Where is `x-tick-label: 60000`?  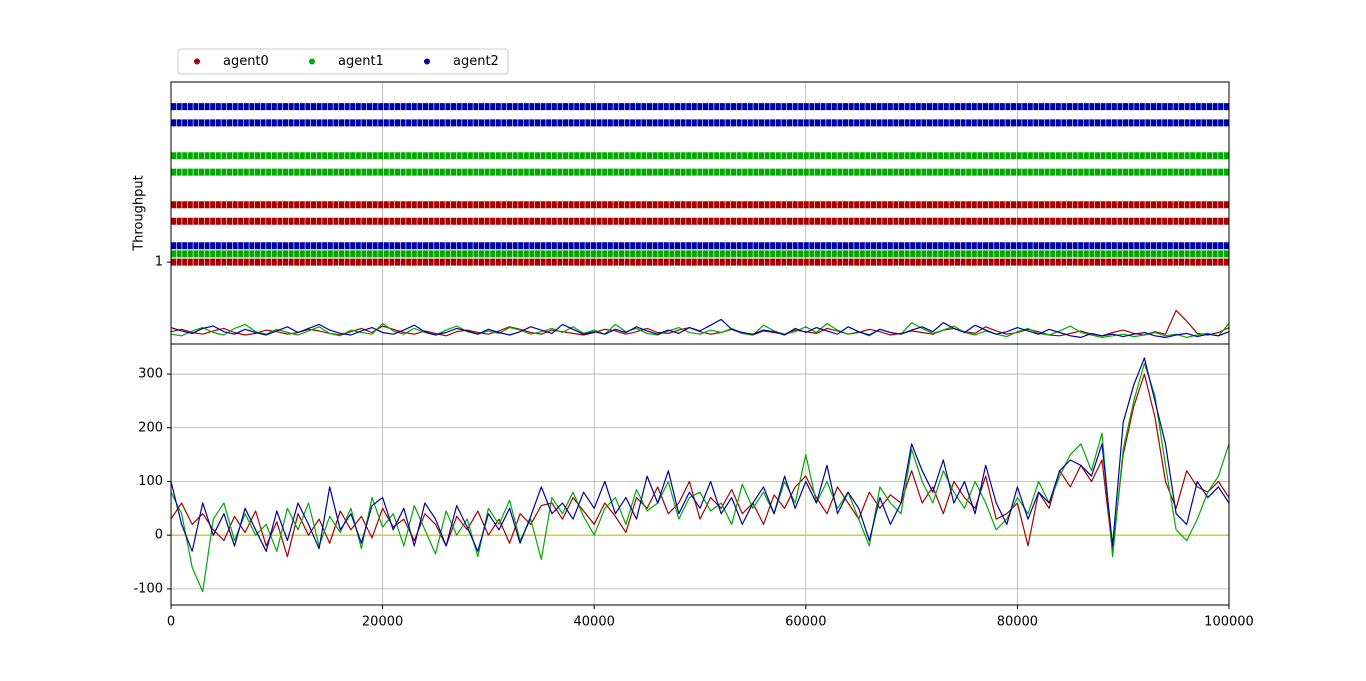
x-tick-label: 60000 is located at coordinates (805, 622).